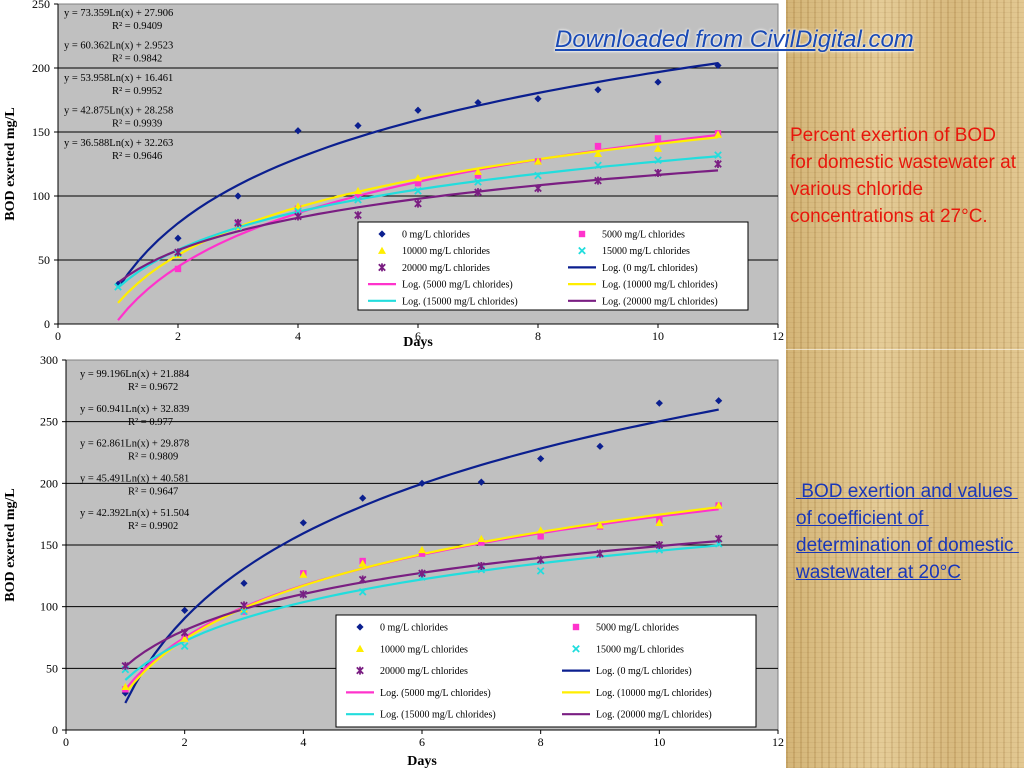 The image size is (1024, 768). Describe the element at coordinates (137, 124) in the screenshot. I see `r-squared-value: R² = 0.9939` at that location.